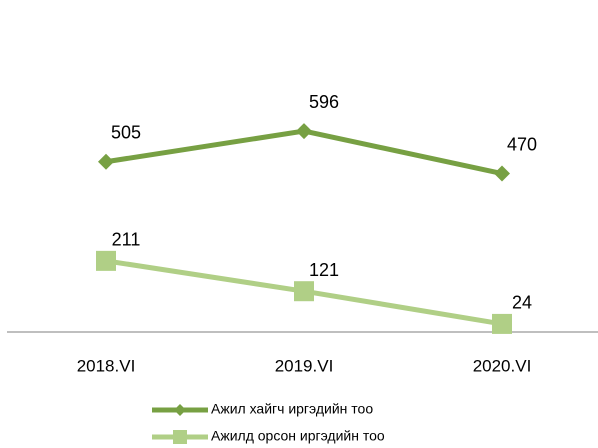  What do you see at coordinates (106, 365) in the screenshot?
I see `x-tick-label: 2018.VI` at bounding box center [106, 365].